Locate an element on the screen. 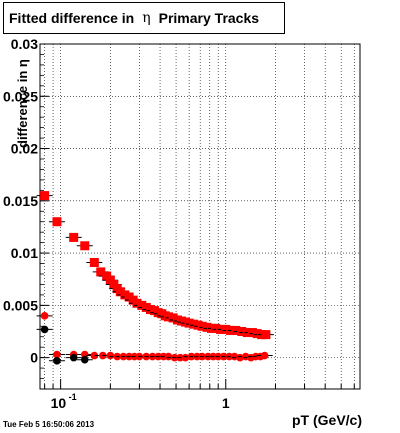 This screenshot has width=400, height=433. x-tick-label: 1 is located at coordinates (226, 403).